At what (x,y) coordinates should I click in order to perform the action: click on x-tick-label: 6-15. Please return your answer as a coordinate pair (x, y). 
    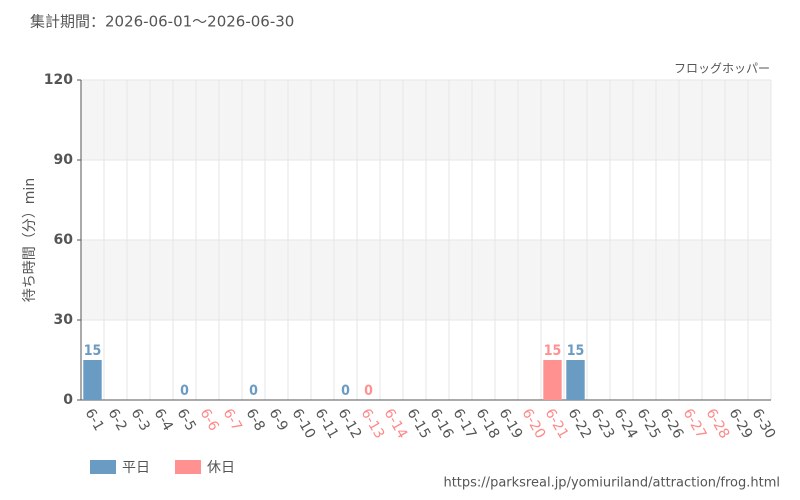
    Looking at the image, I should click on (419, 424).